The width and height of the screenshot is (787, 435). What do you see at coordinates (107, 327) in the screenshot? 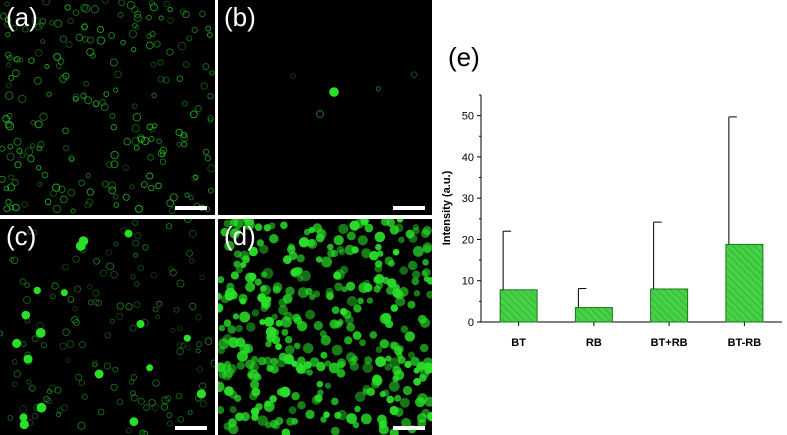
I see `panel-c-image` at bounding box center [107, 327].